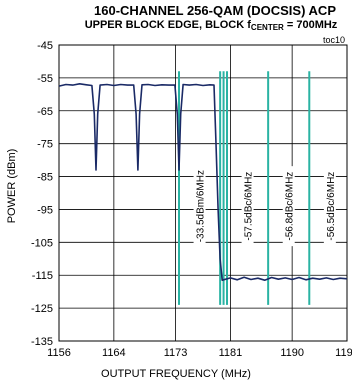  I want to click on x-tick-label: 1156, so click(59, 353).